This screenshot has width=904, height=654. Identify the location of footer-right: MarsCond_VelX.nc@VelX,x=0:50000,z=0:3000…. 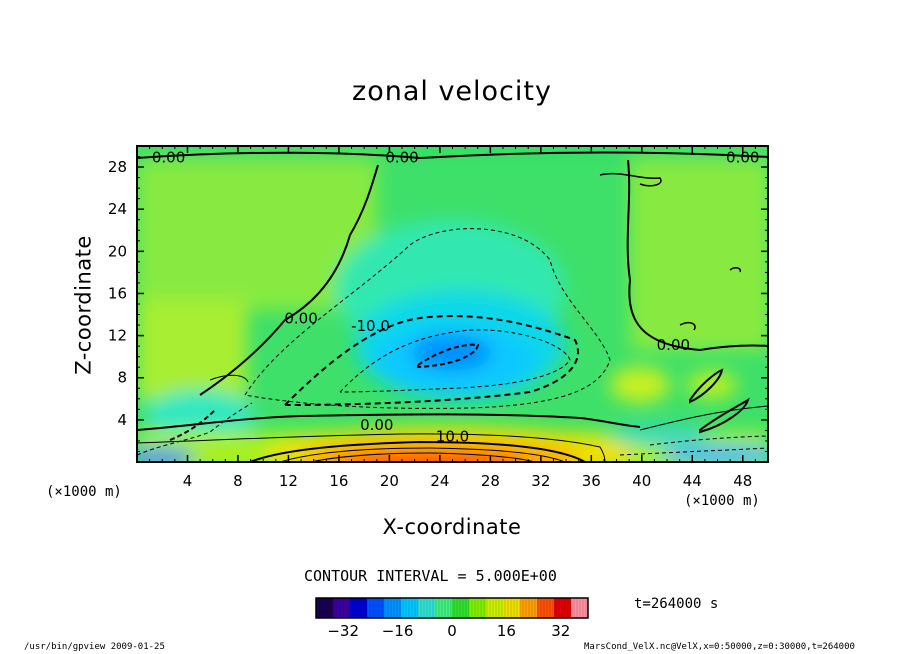
(719, 647).